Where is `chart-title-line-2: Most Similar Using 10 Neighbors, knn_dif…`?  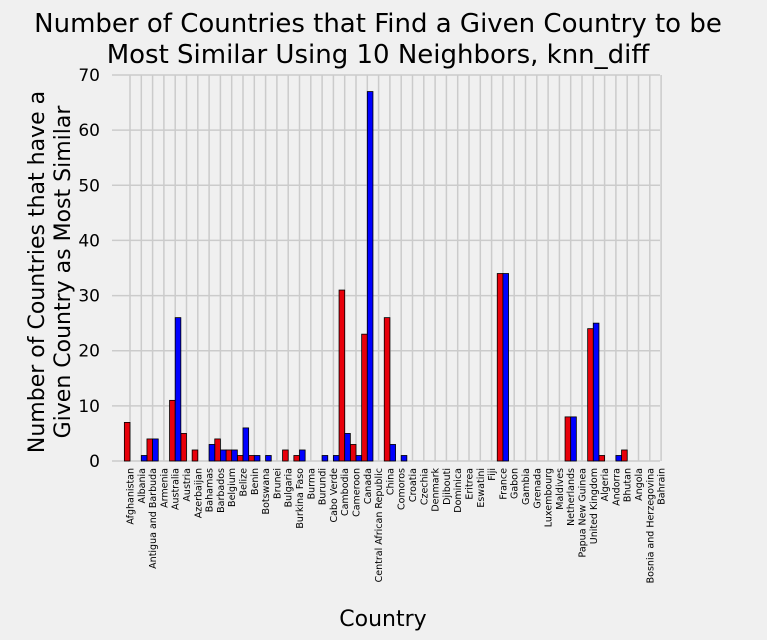 chart-title-line-2: Most Similar Using 10 Neighbors, knn_dif… is located at coordinates (379, 55).